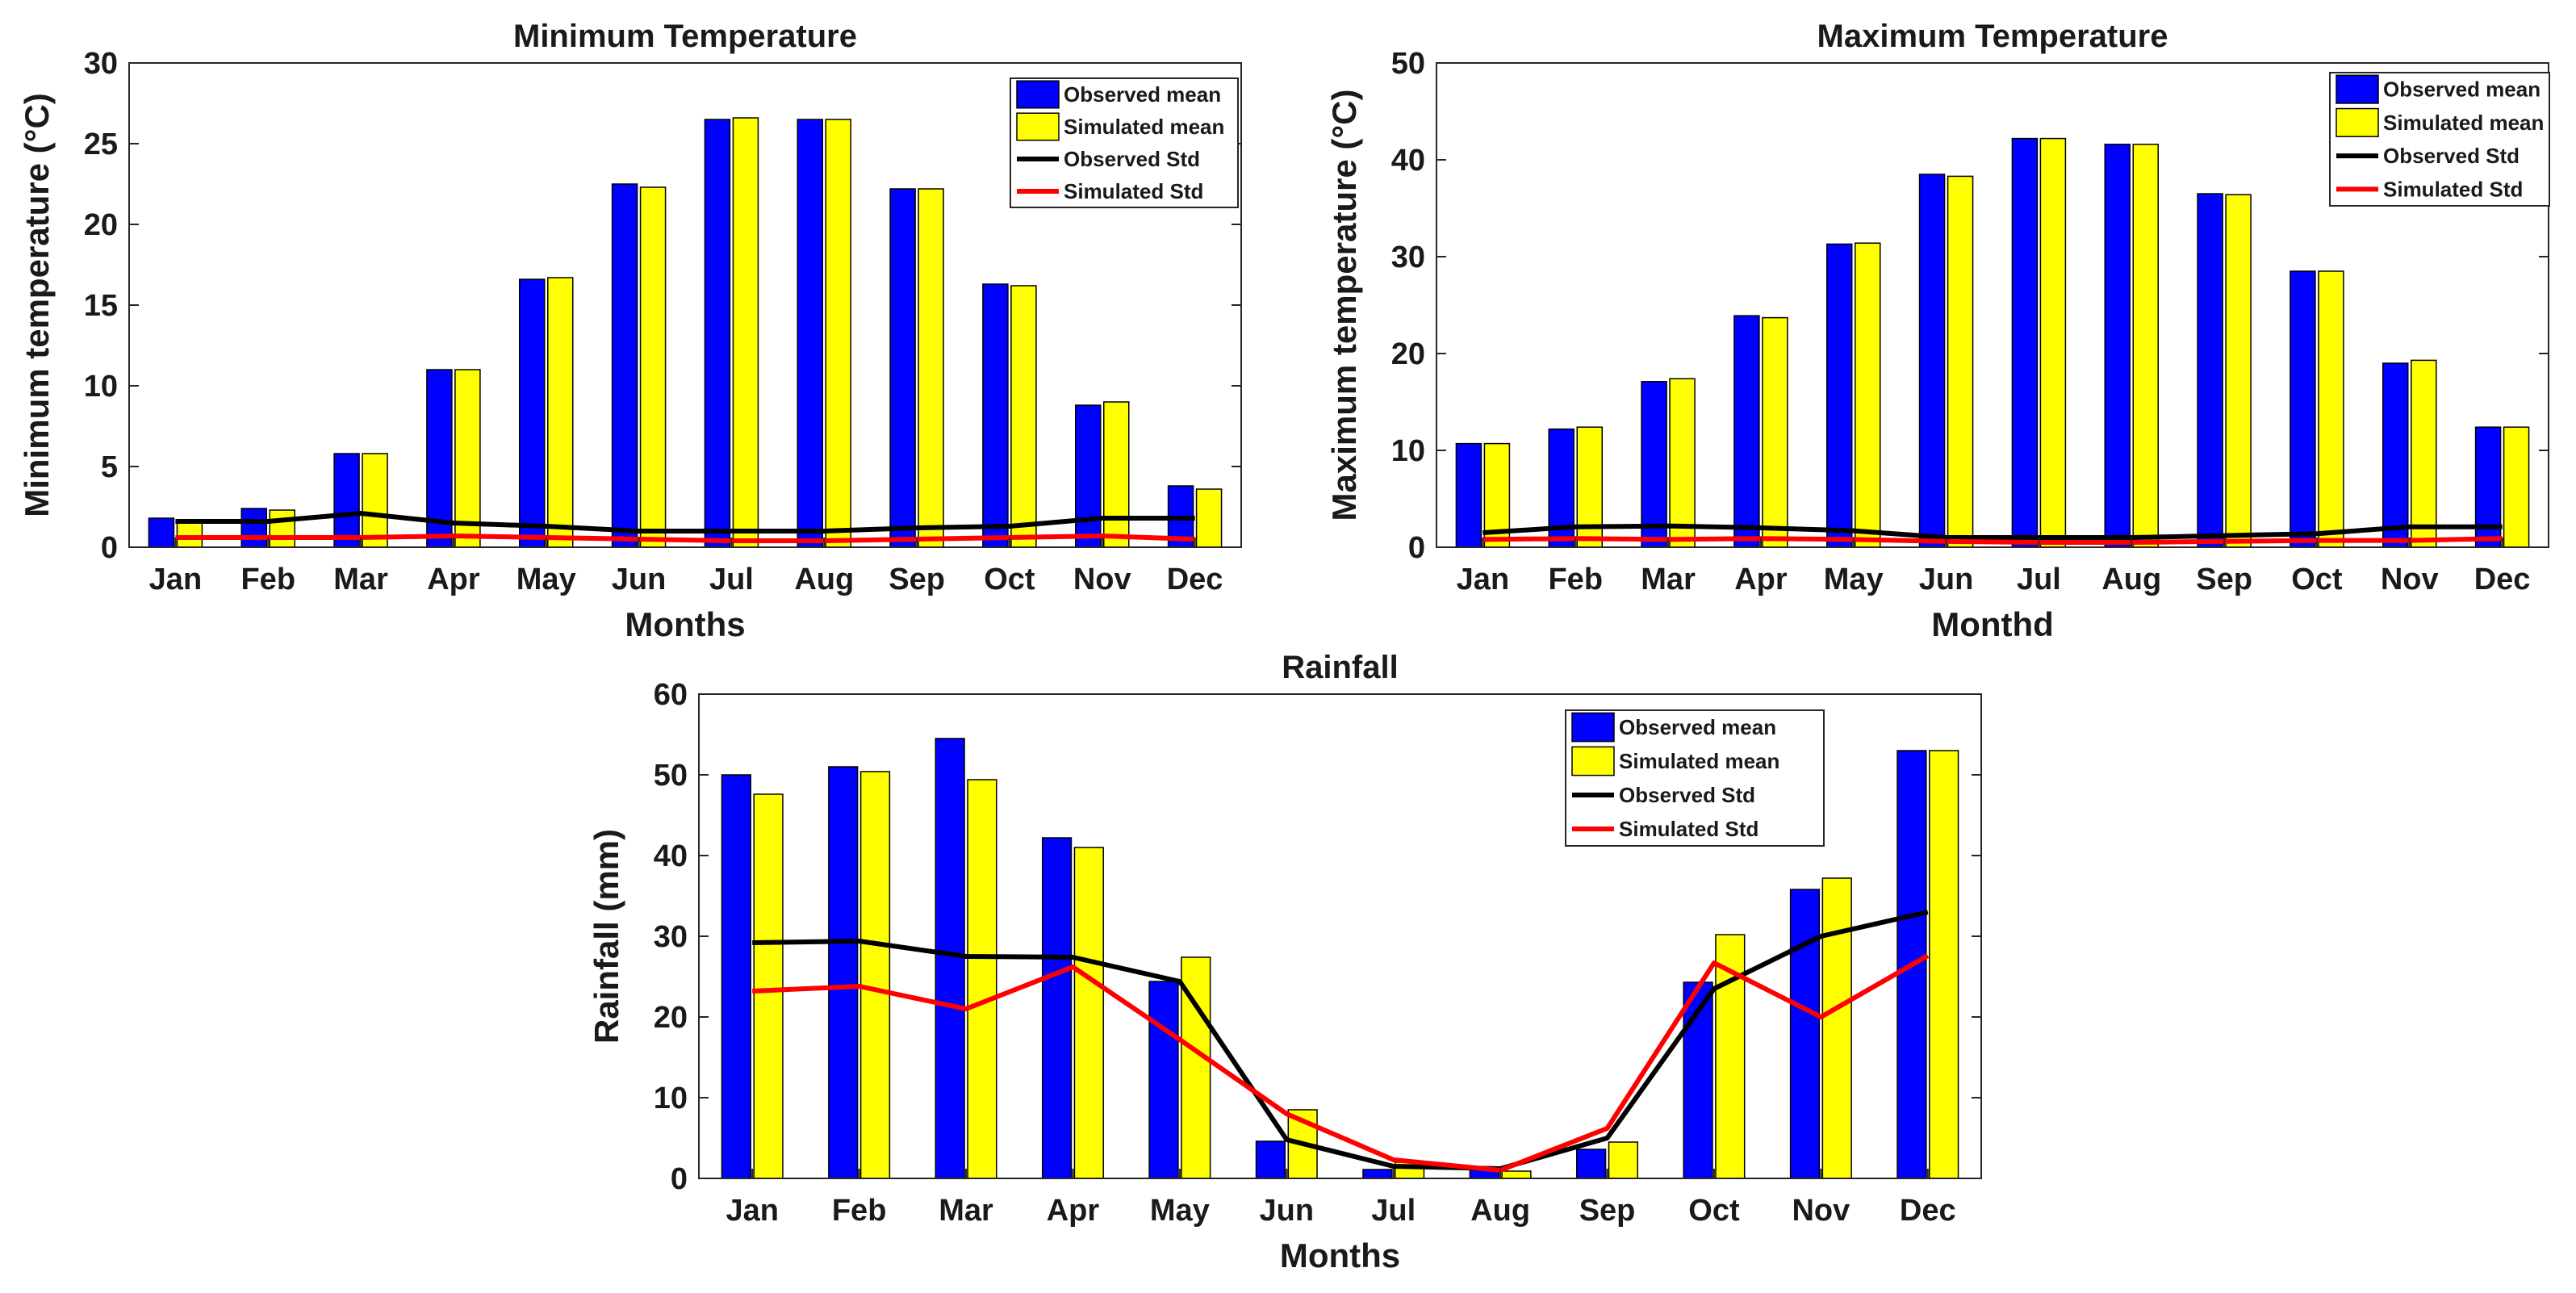 The height and width of the screenshot is (1293, 2576). I want to click on x-tick-label-jul: Jul, so click(731, 579).